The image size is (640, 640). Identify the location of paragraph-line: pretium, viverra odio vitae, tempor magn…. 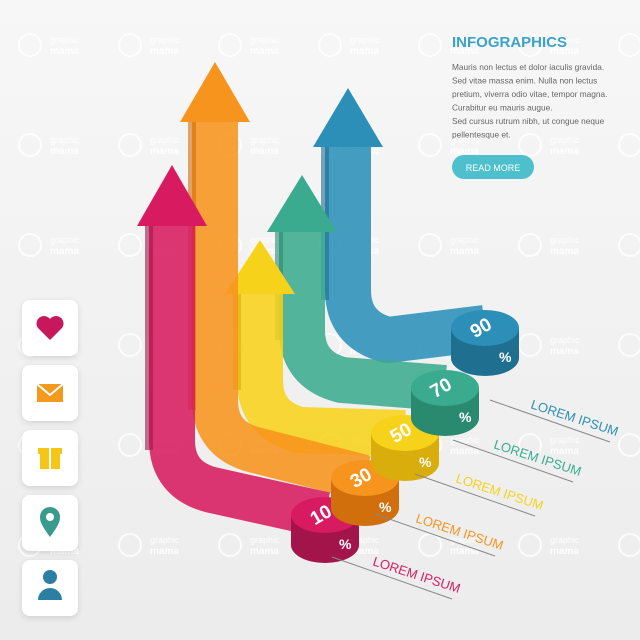
(529, 94).